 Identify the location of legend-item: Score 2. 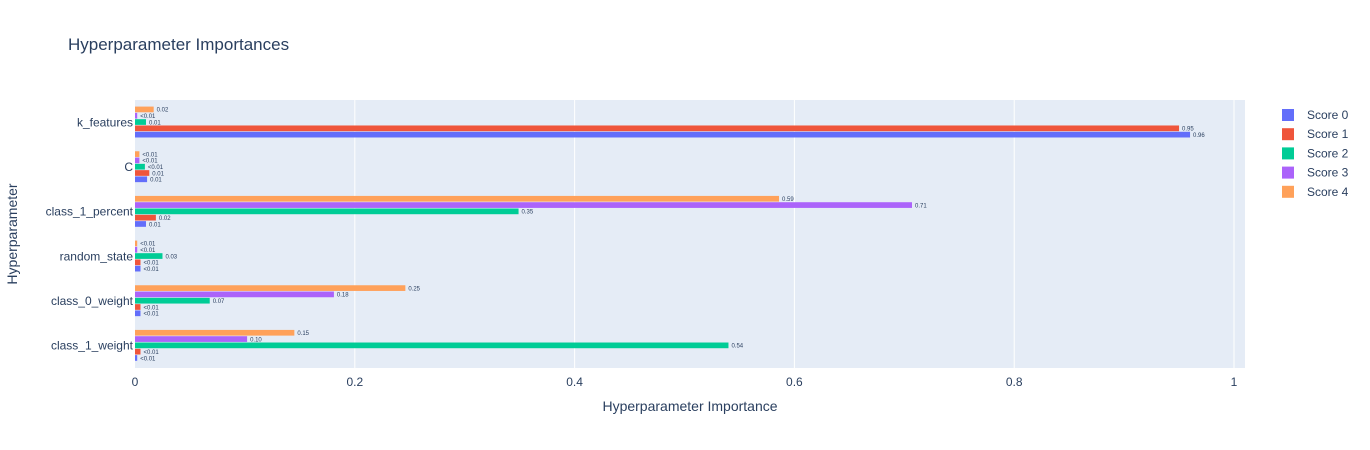
(1315, 153).